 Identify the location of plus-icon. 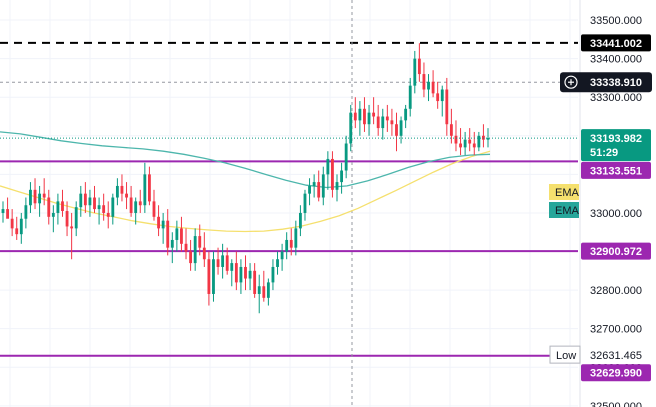
(571, 82).